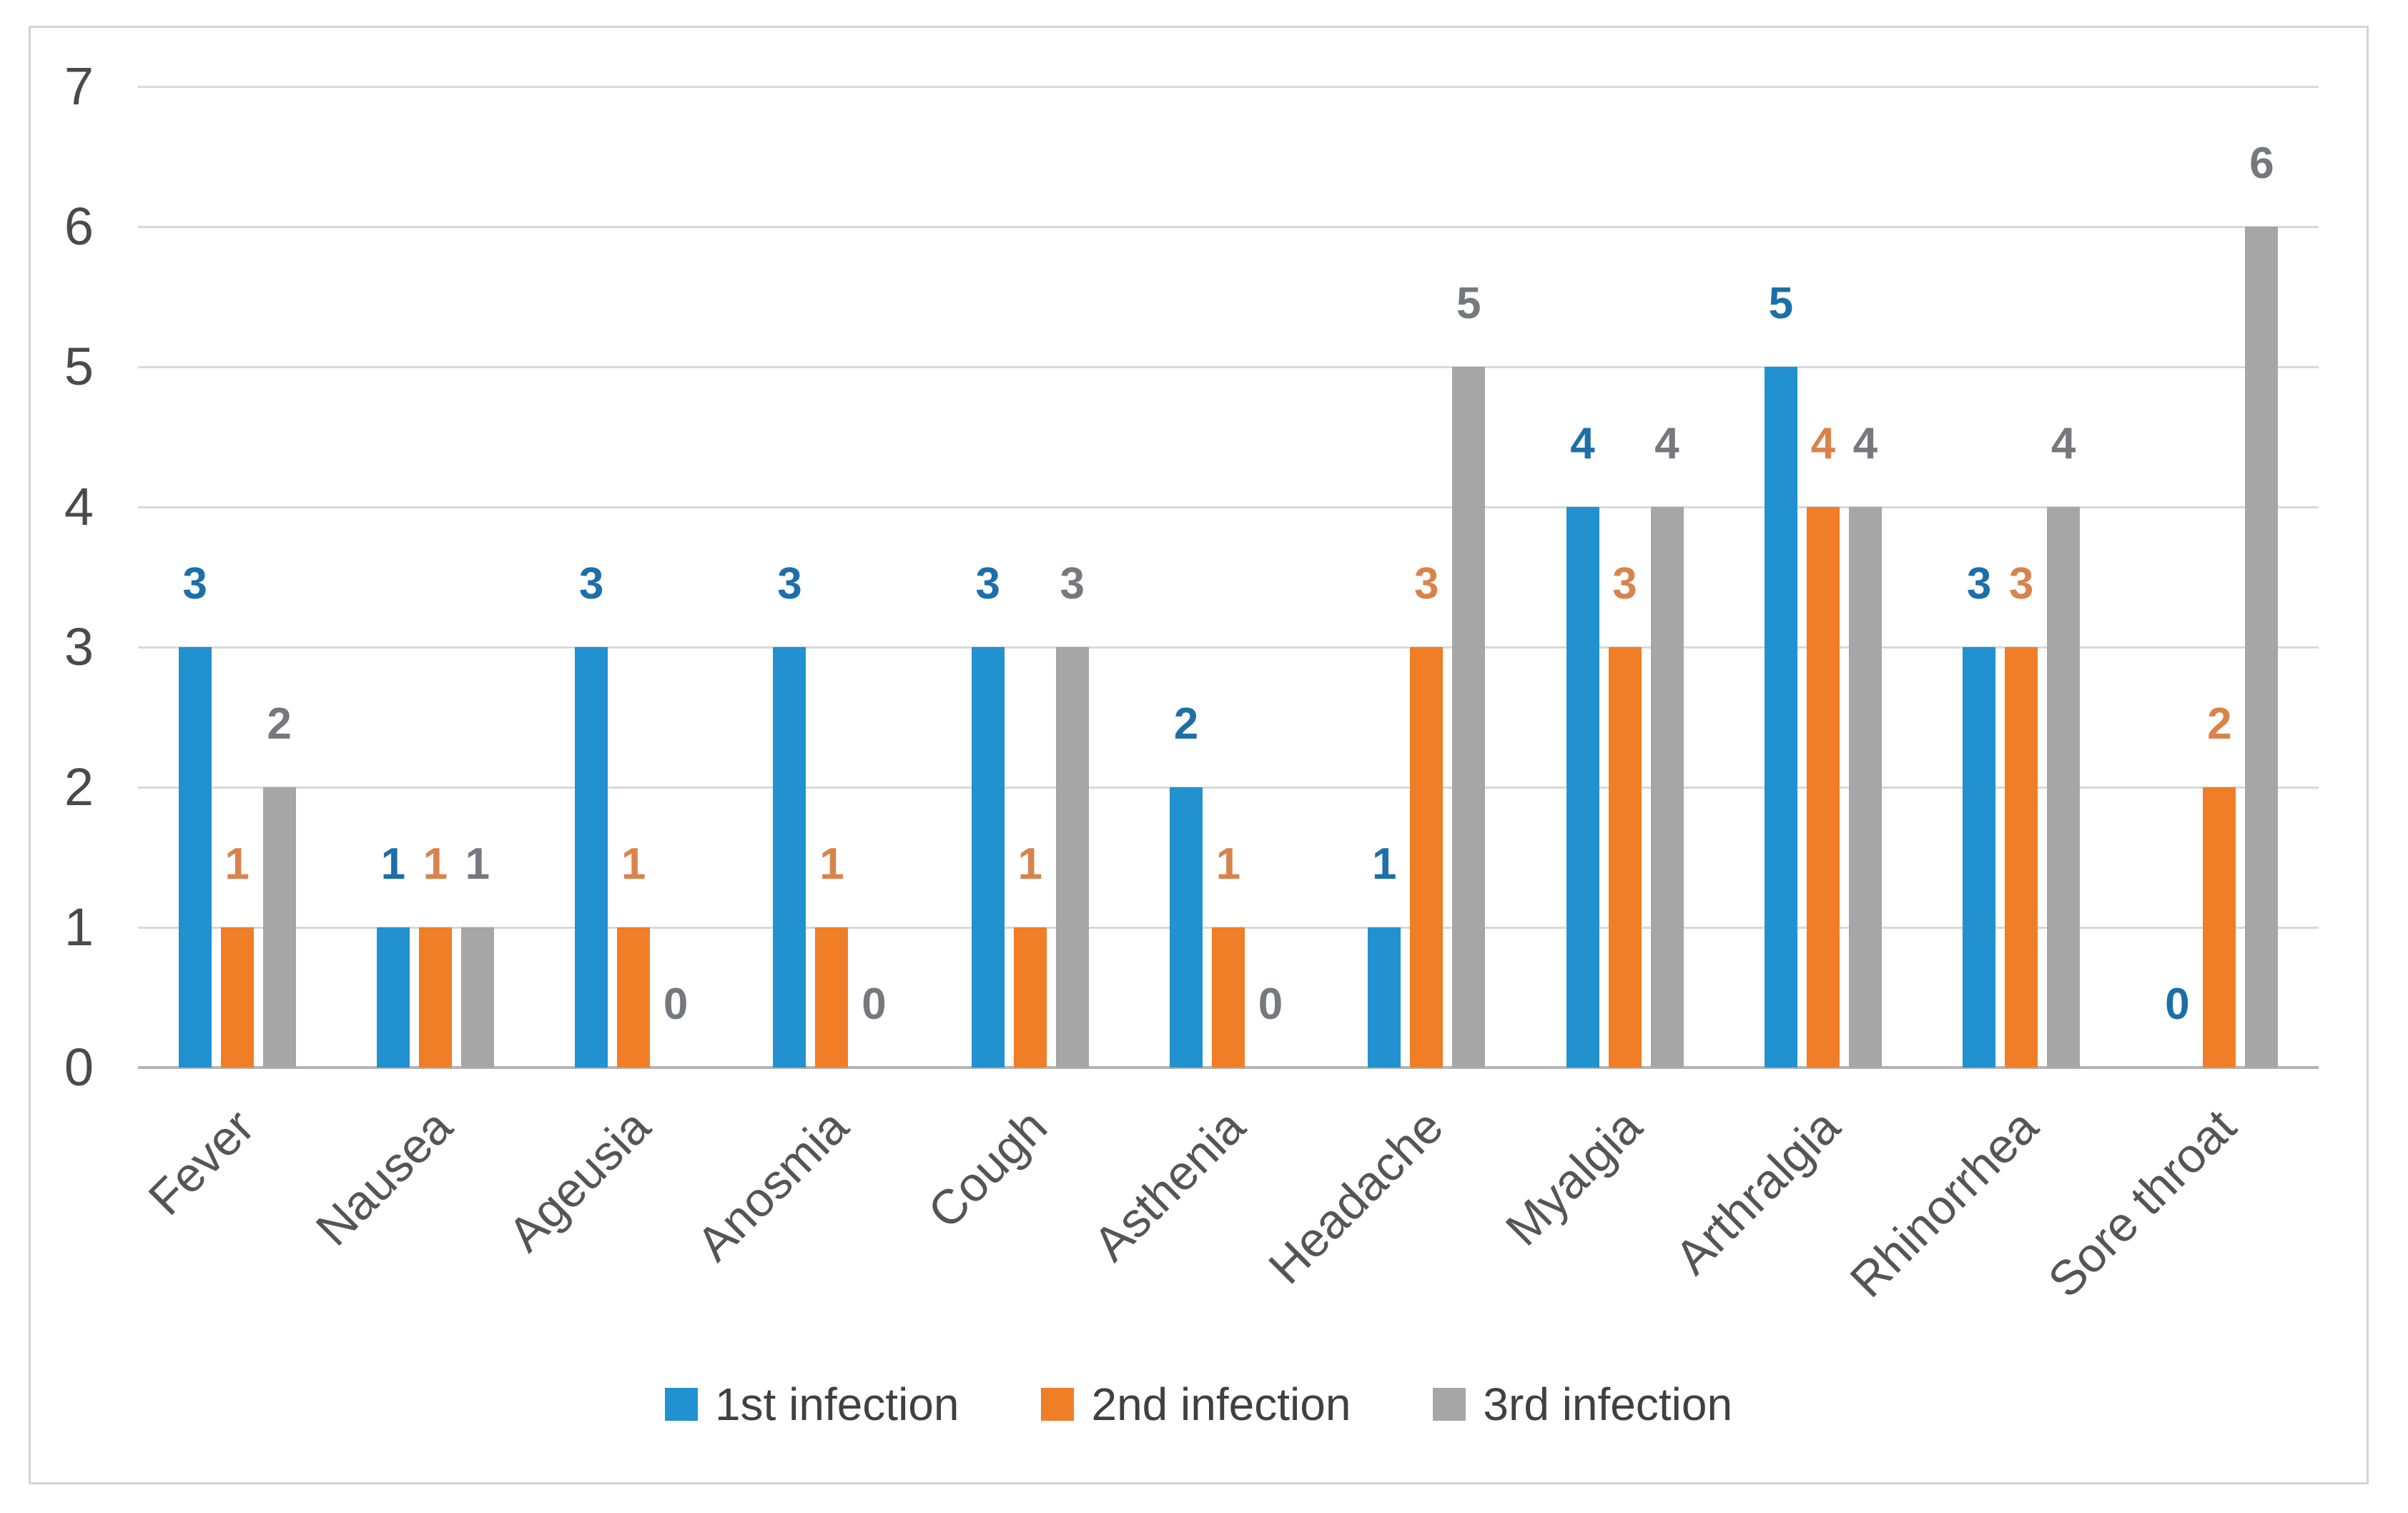 The height and width of the screenshot is (1513, 2408). I want to click on bar-2nd-infection-arthralgia, so click(1823, 787).